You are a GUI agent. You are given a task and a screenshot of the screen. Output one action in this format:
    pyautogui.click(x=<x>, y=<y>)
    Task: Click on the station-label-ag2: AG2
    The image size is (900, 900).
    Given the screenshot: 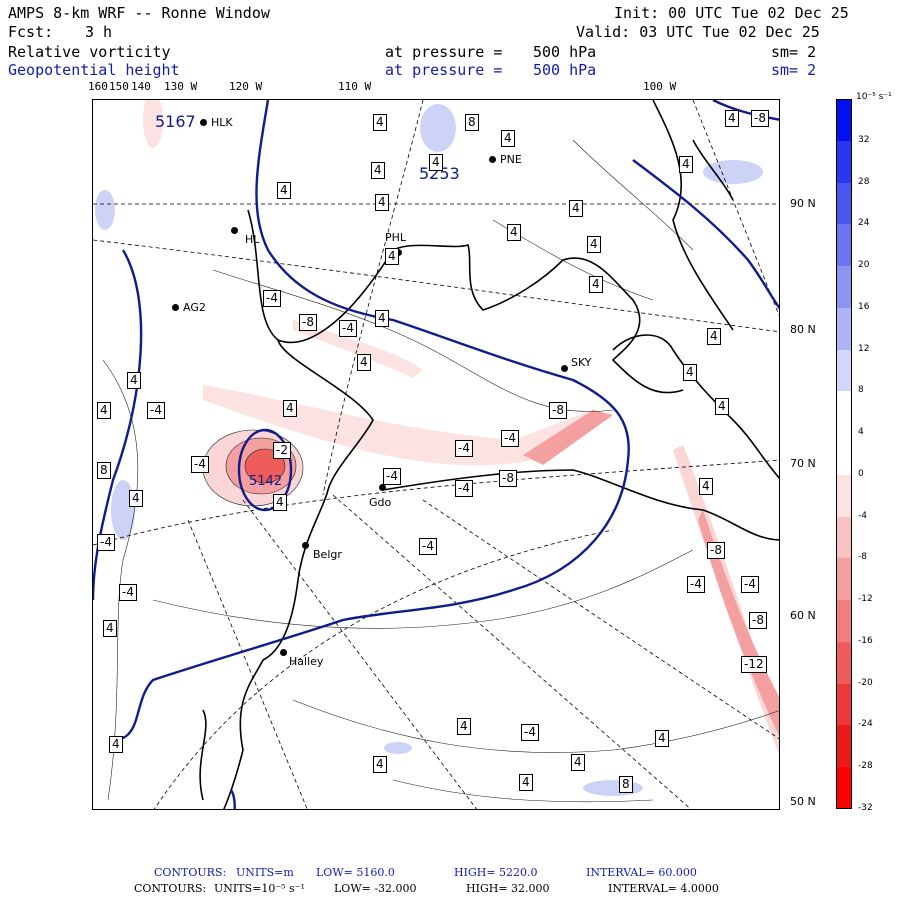 What is the action you would take?
    pyautogui.click(x=194, y=307)
    